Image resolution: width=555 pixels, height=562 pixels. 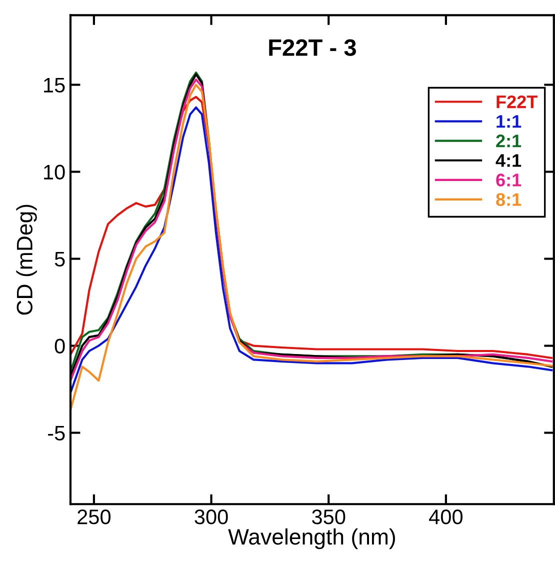 I want to click on legend-label: 1:1, so click(x=509, y=121).